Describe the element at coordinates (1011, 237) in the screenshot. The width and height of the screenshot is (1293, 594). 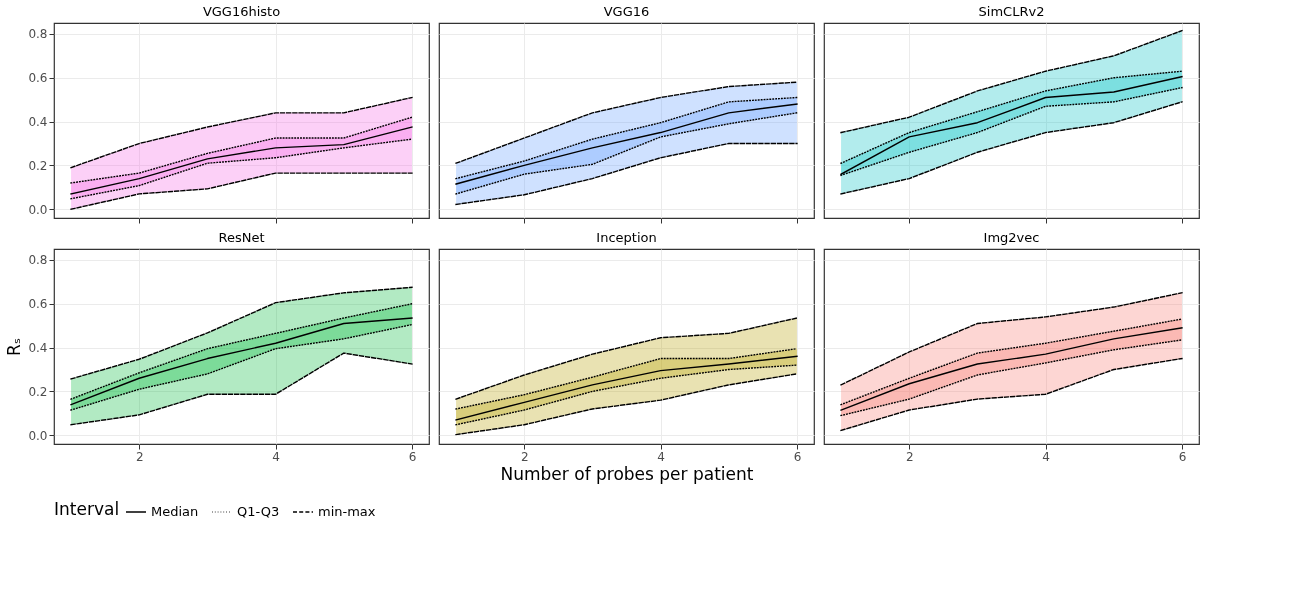
I see `chart-title: Img2vec` at that location.